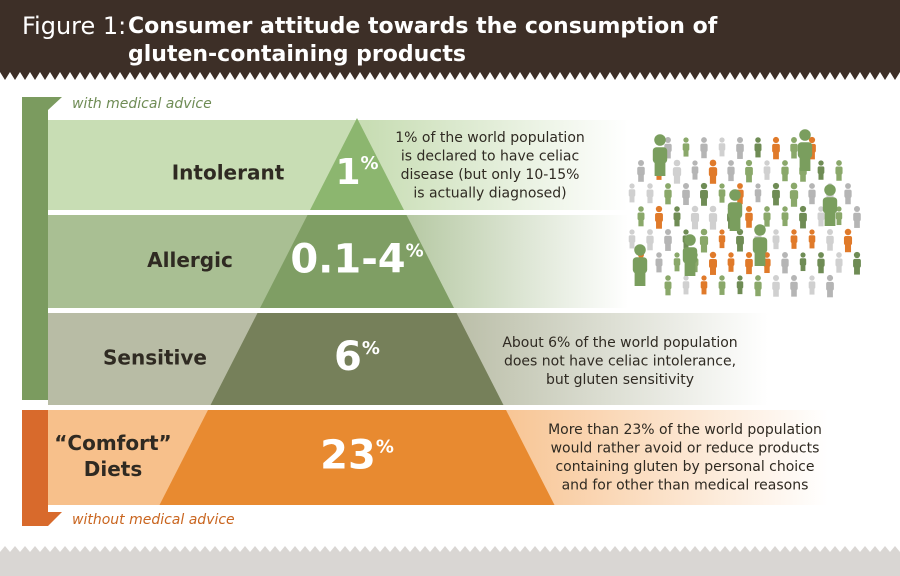  What do you see at coordinates (348, 456) in the screenshot?
I see `percent-number: 23` at bounding box center [348, 456].